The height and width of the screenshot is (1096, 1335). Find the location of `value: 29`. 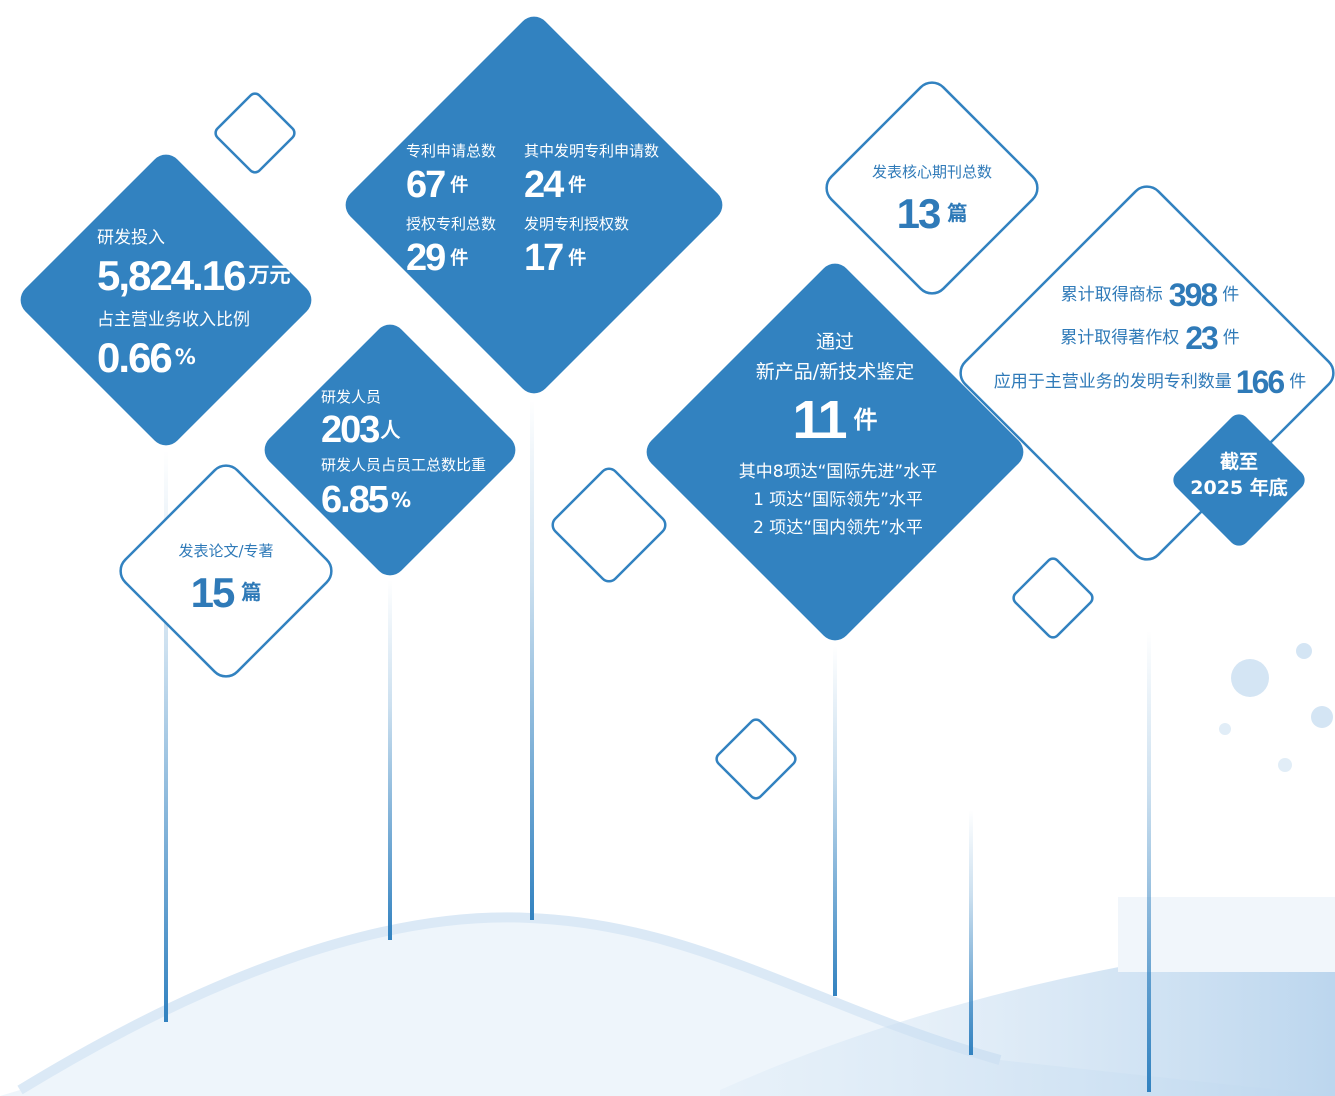

value: 29 is located at coordinates (425, 258).